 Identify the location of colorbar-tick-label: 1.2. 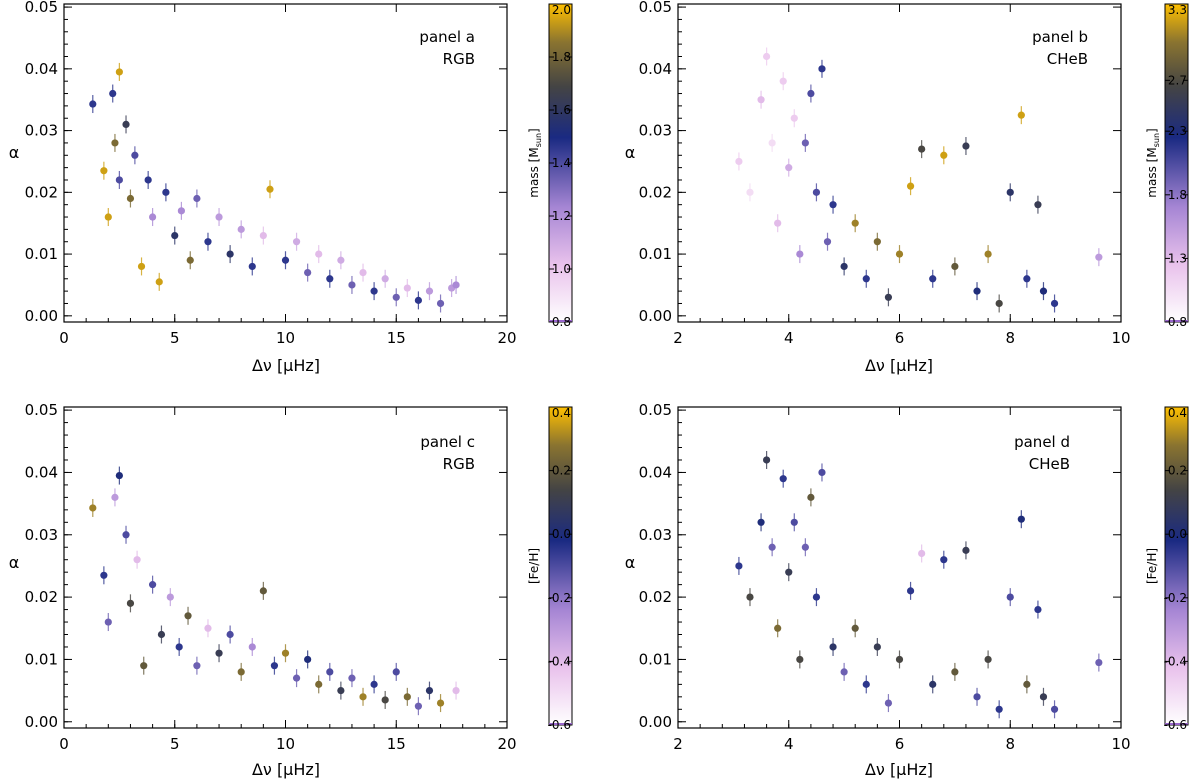
(561, 216).